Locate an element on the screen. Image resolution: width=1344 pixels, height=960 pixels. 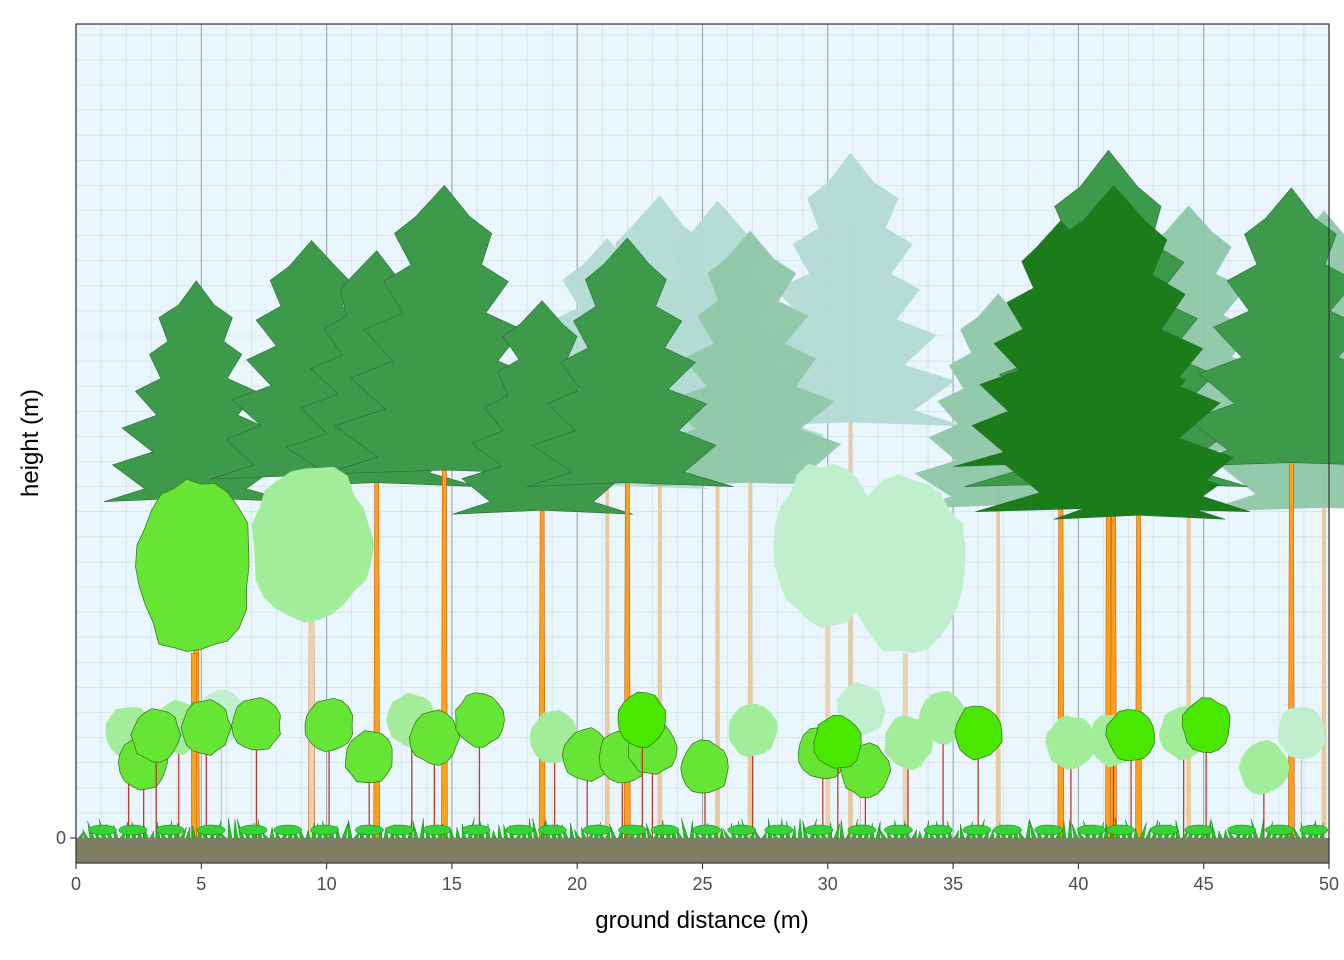
x-tick-label: 45 is located at coordinates (1204, 884).